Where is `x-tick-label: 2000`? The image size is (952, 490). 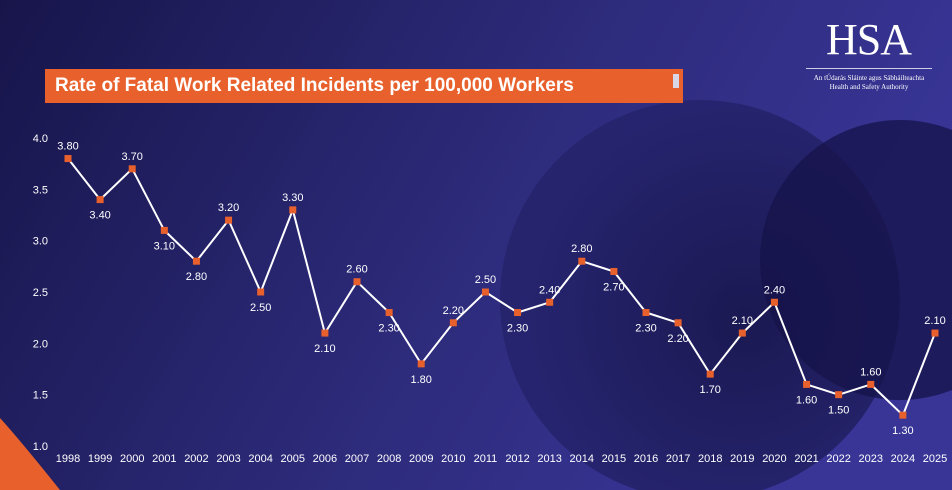
x-tick-label: 2000 is located at coordinates (132, 459).